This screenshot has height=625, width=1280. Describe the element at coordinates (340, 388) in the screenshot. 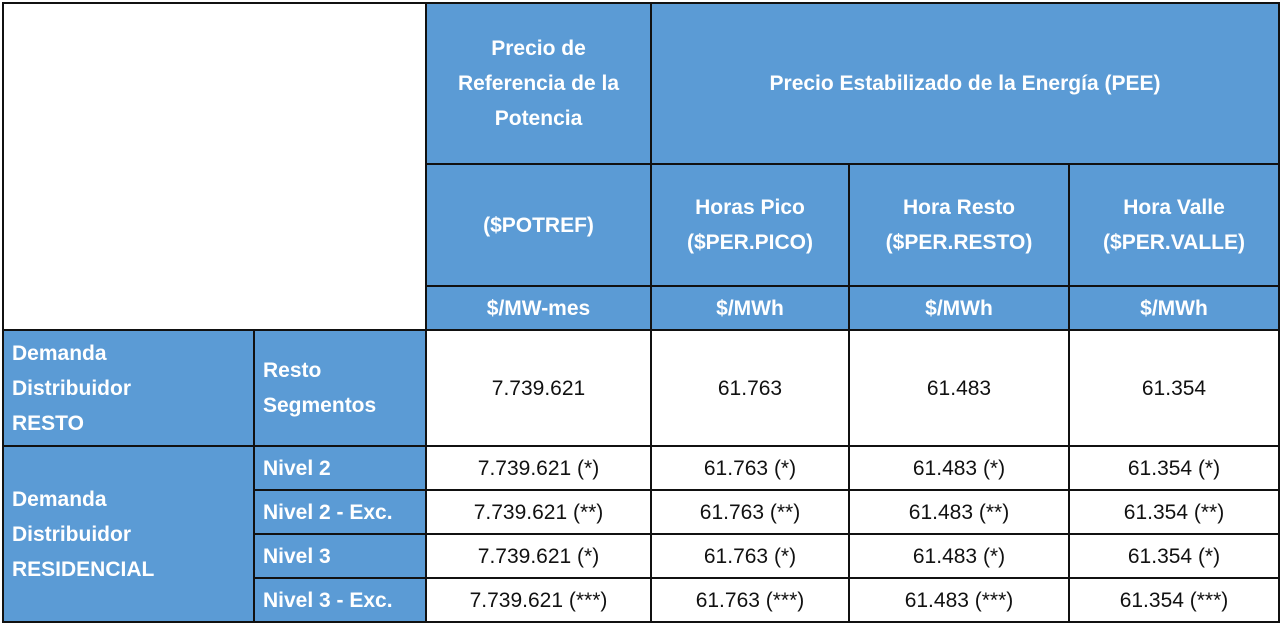

I see `segment-label: Resto Segmentos` at that location.